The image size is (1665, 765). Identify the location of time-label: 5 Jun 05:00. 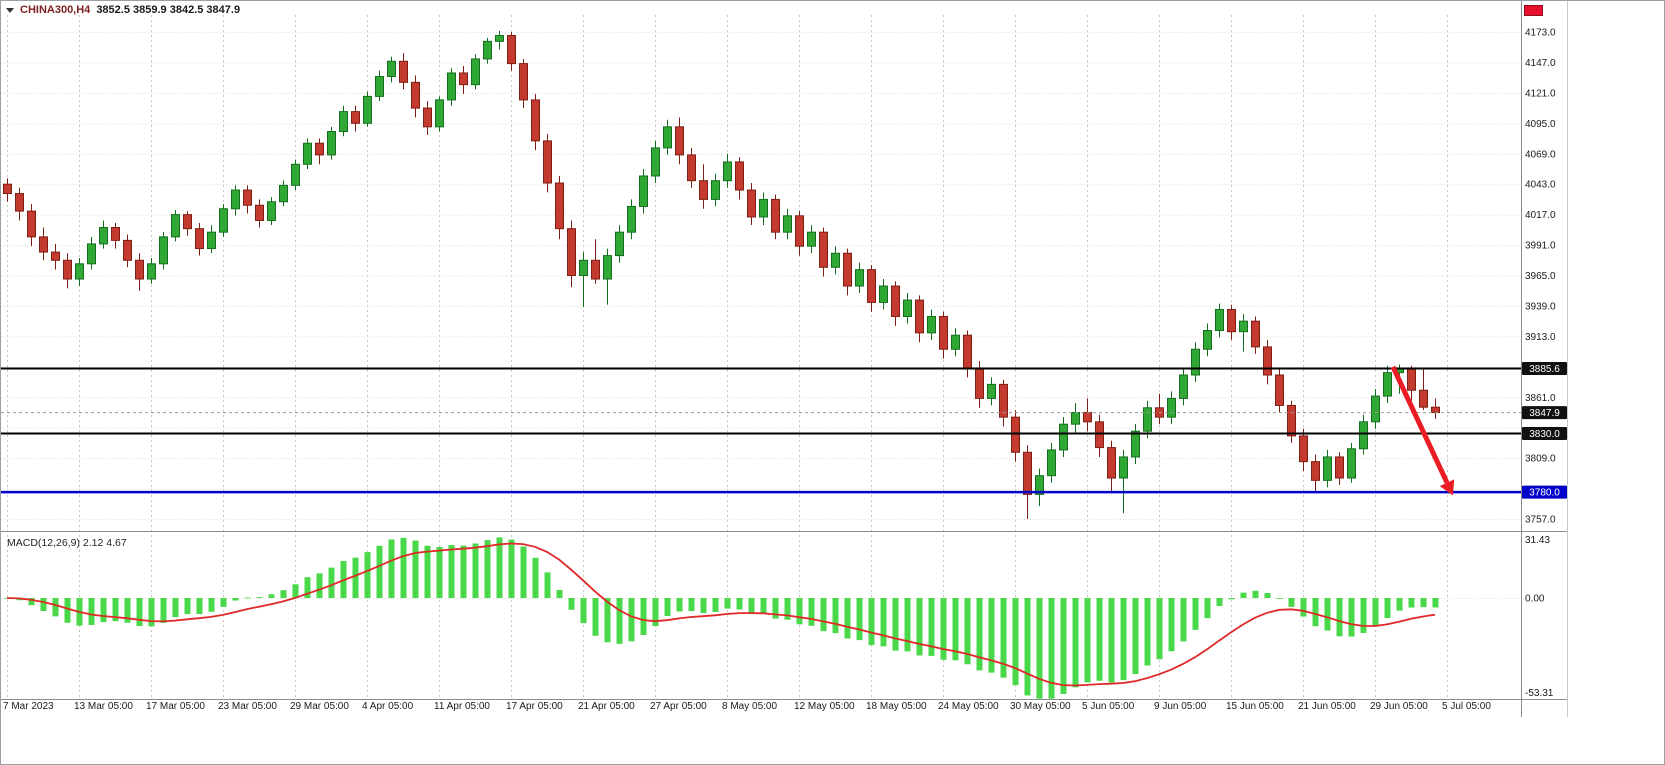
(1108, 706).